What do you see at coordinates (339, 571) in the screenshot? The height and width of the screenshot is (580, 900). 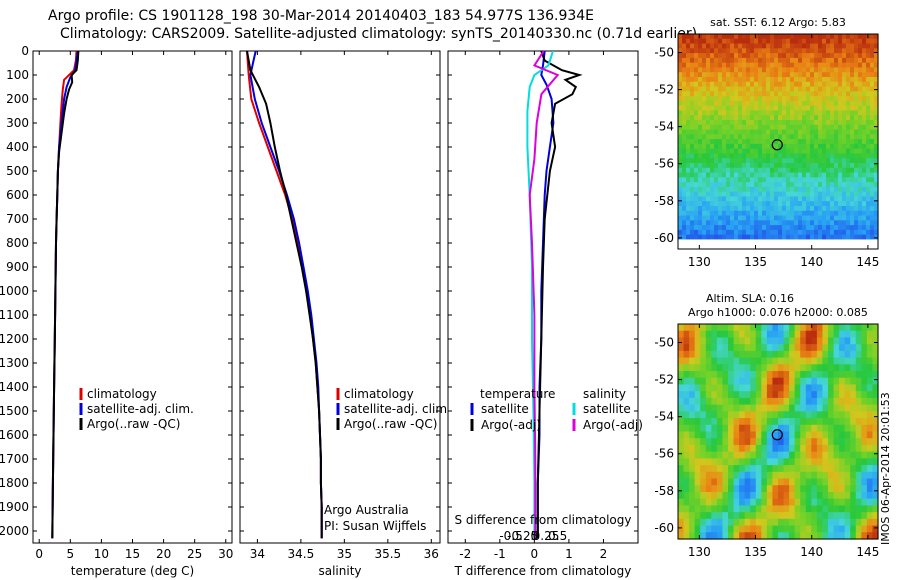 I see `x-axis-label: salinity` at bounding box center [339, 571].